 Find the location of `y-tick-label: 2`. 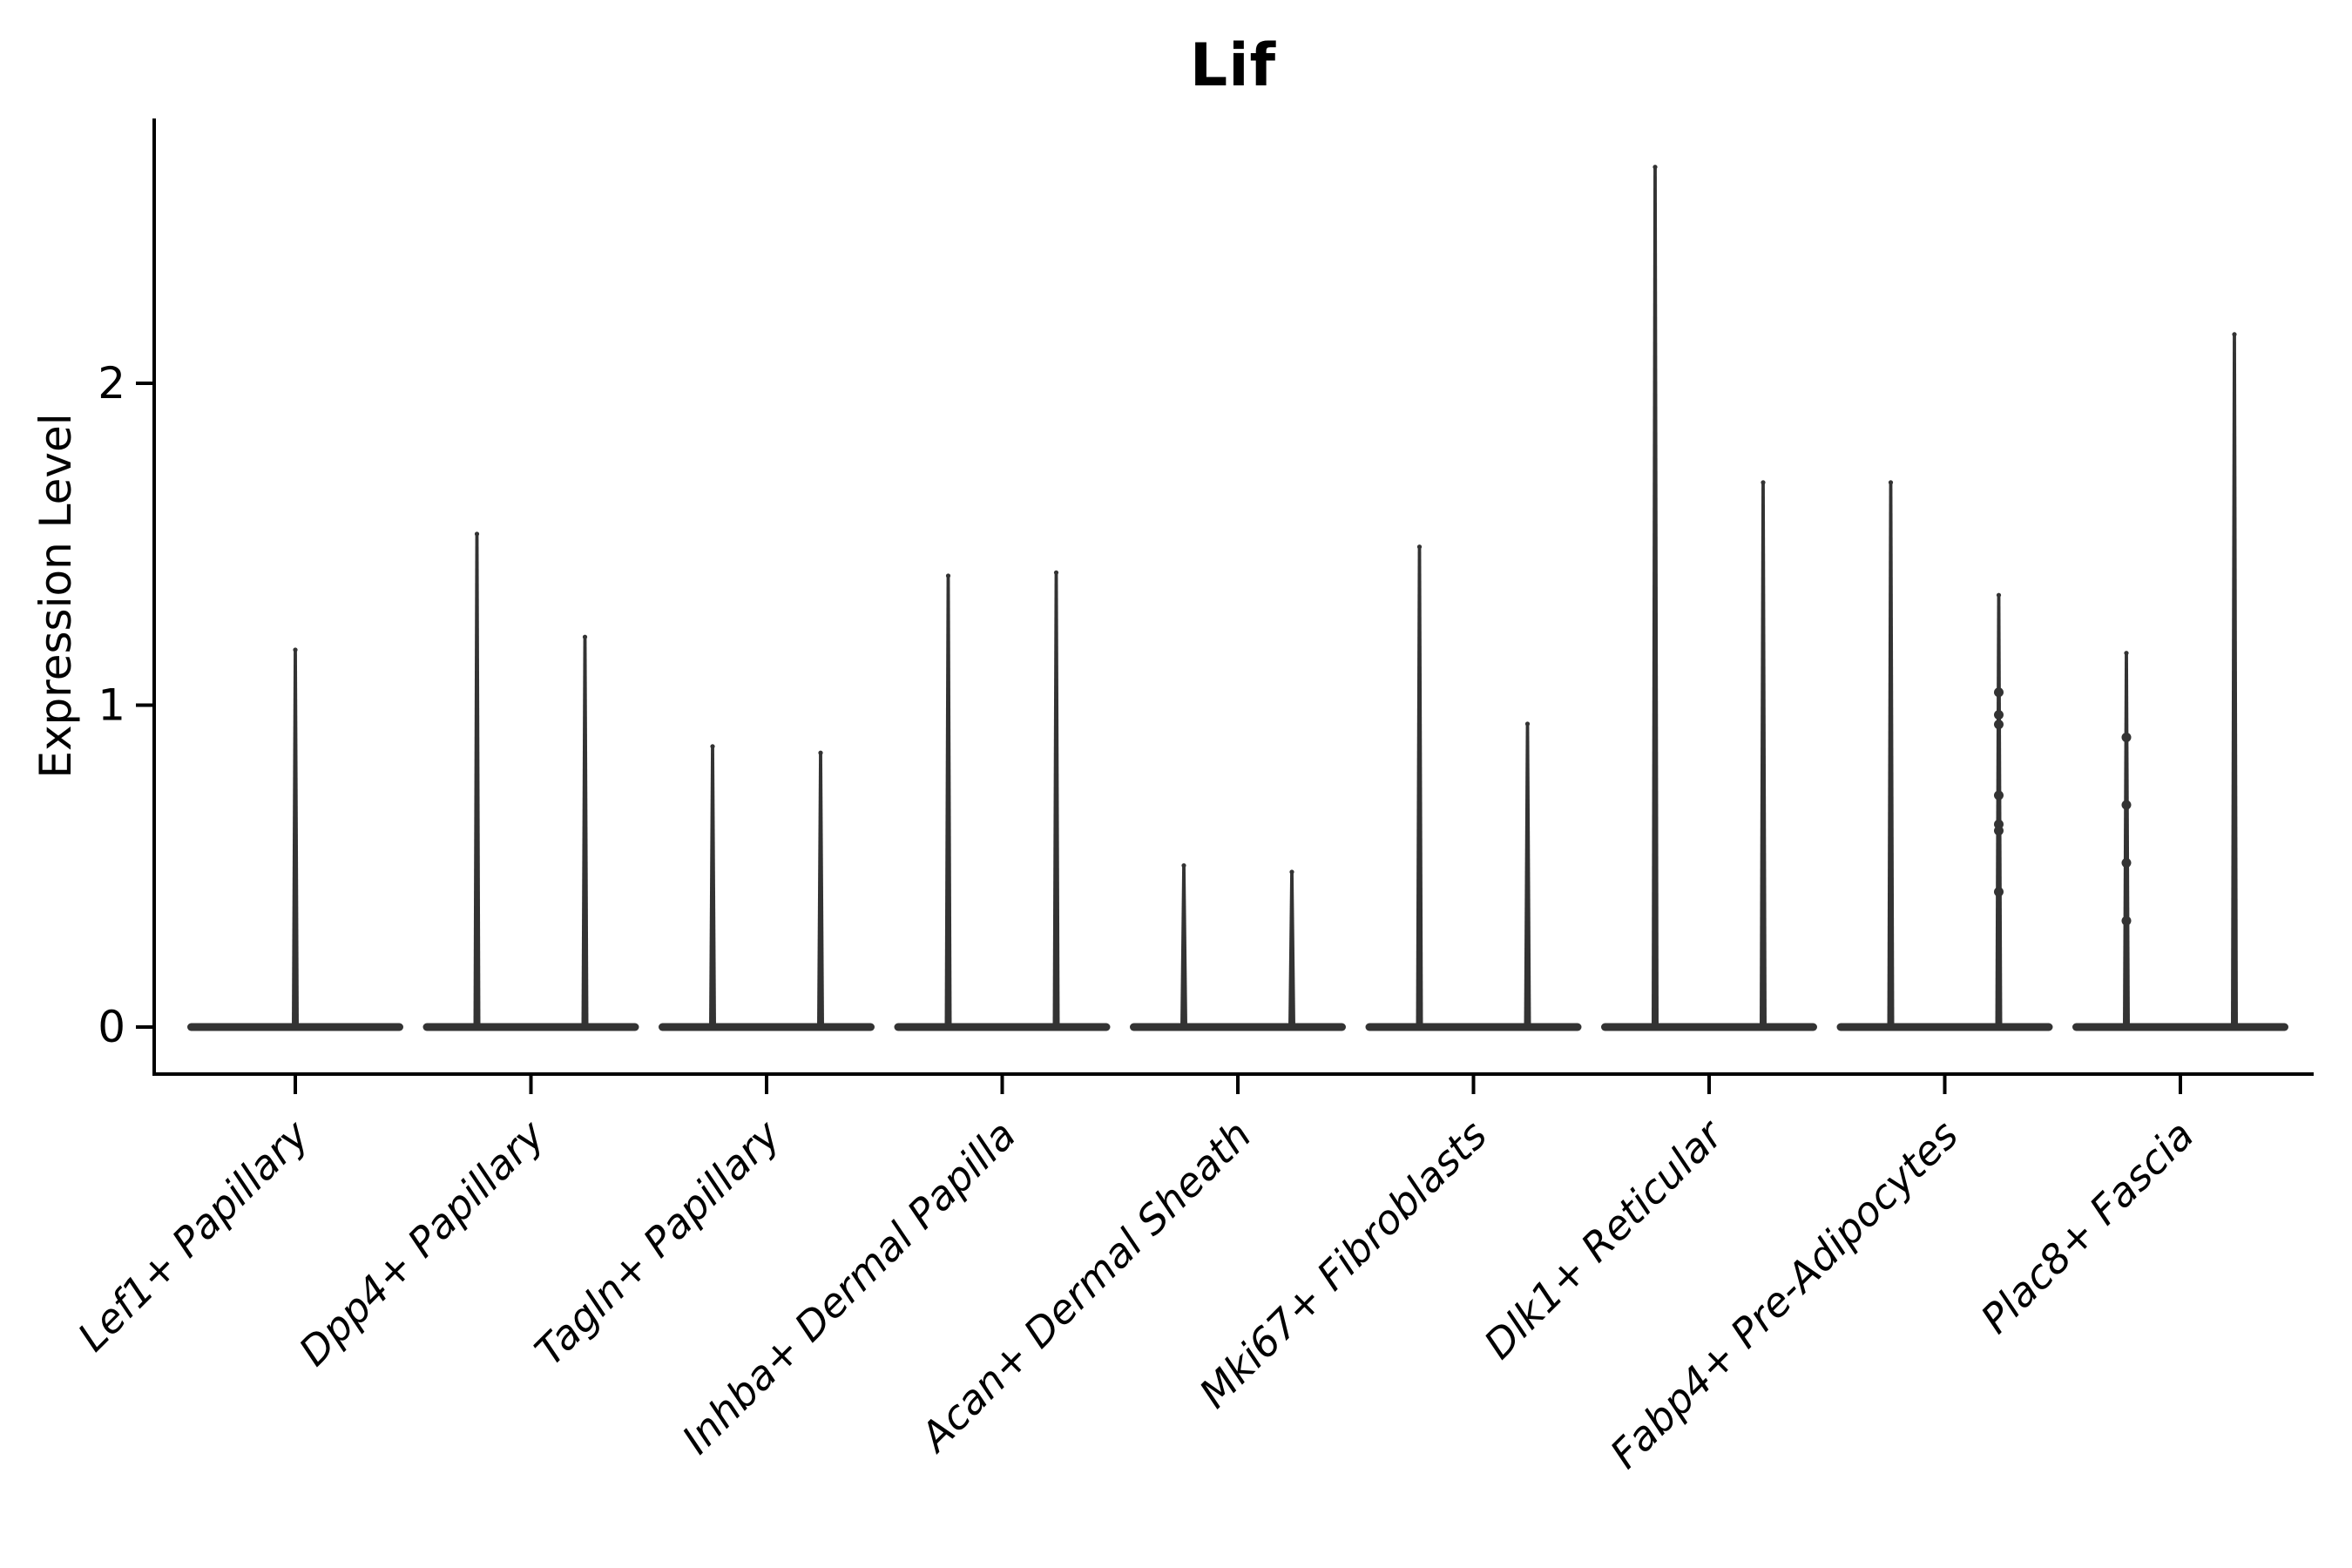

y-tick-label: 2 is located at coordinates (111, 383).